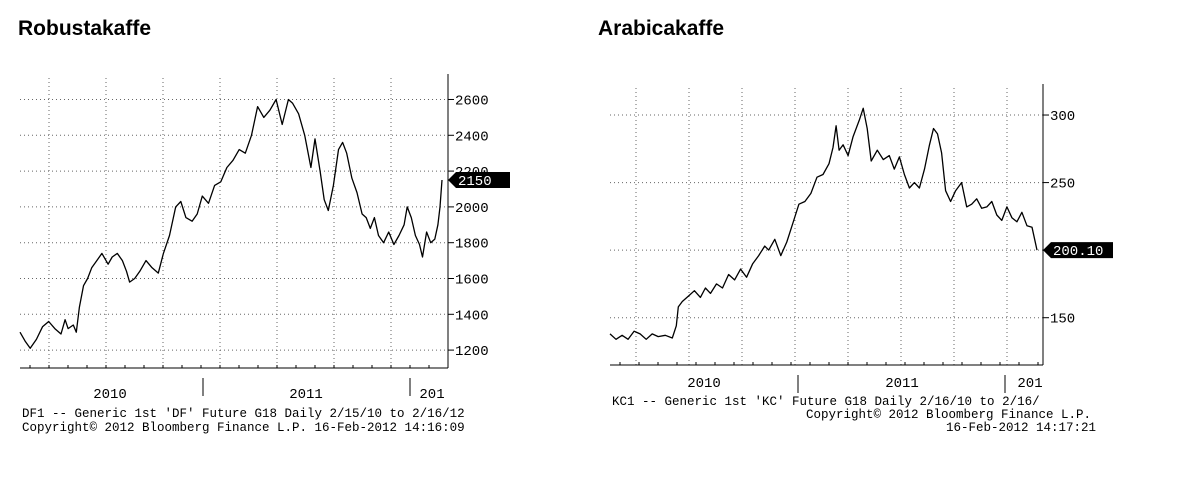  Describe the element at coordinates (472, 209) in the screenshot. I see `y-tick-label: 2000` at that location.